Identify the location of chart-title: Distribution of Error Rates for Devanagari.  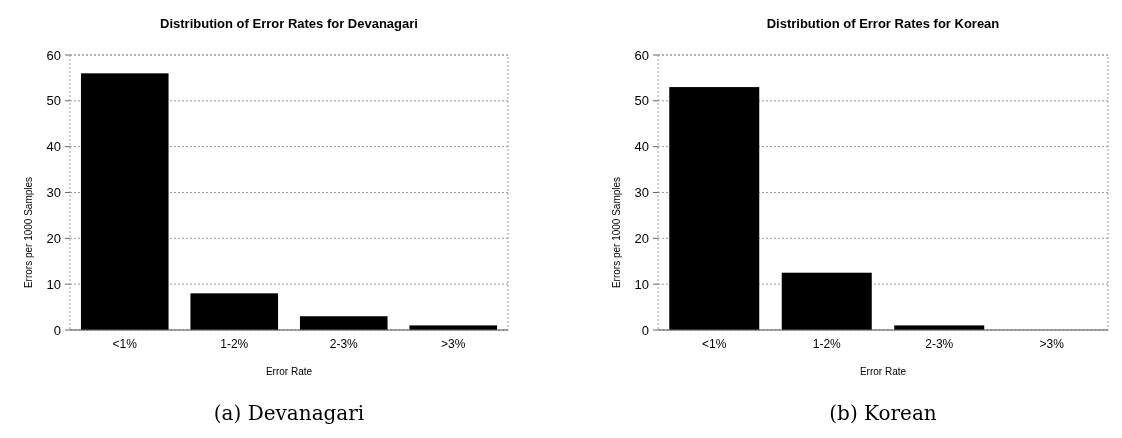
(289, 23).